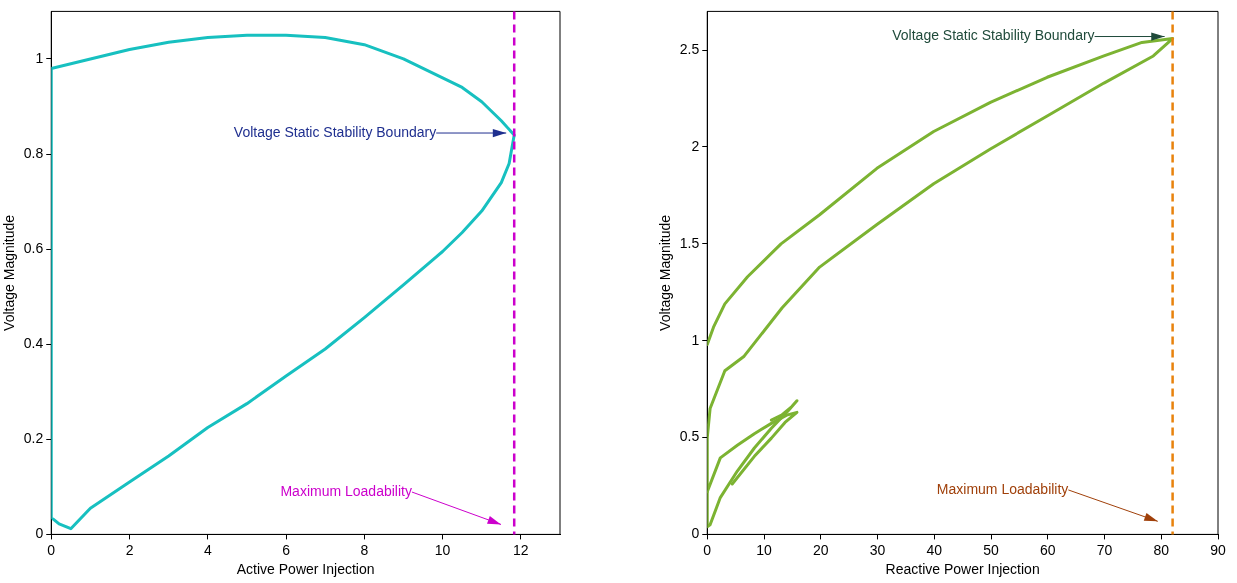 The width and height of the screenshot is (1237, 583). I want to click on x-tick-label: 20, so click(820, 549).